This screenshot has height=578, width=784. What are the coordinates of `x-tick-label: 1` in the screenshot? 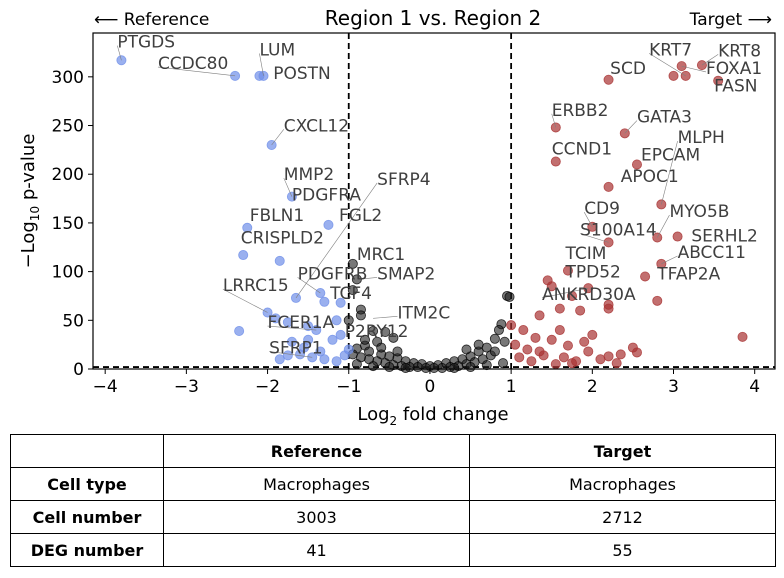 It's located at (511, 387).